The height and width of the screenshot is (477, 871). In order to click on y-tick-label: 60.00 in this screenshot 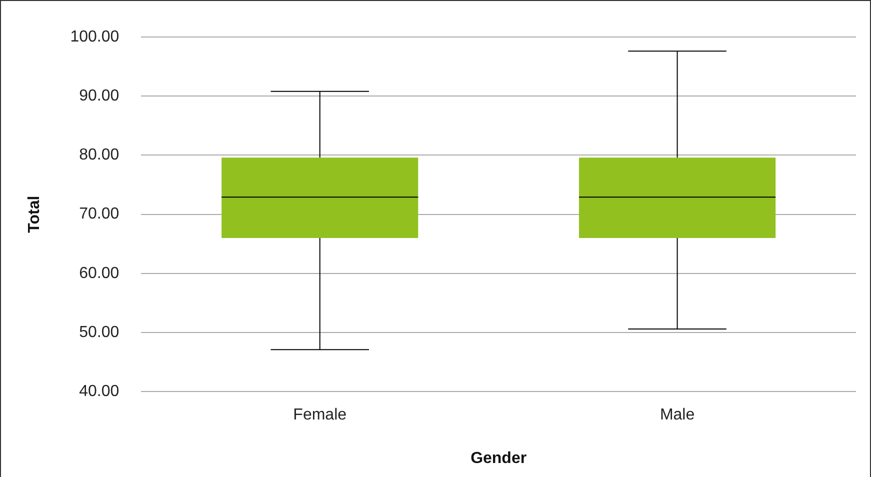, I will do `click(99, 273)`.